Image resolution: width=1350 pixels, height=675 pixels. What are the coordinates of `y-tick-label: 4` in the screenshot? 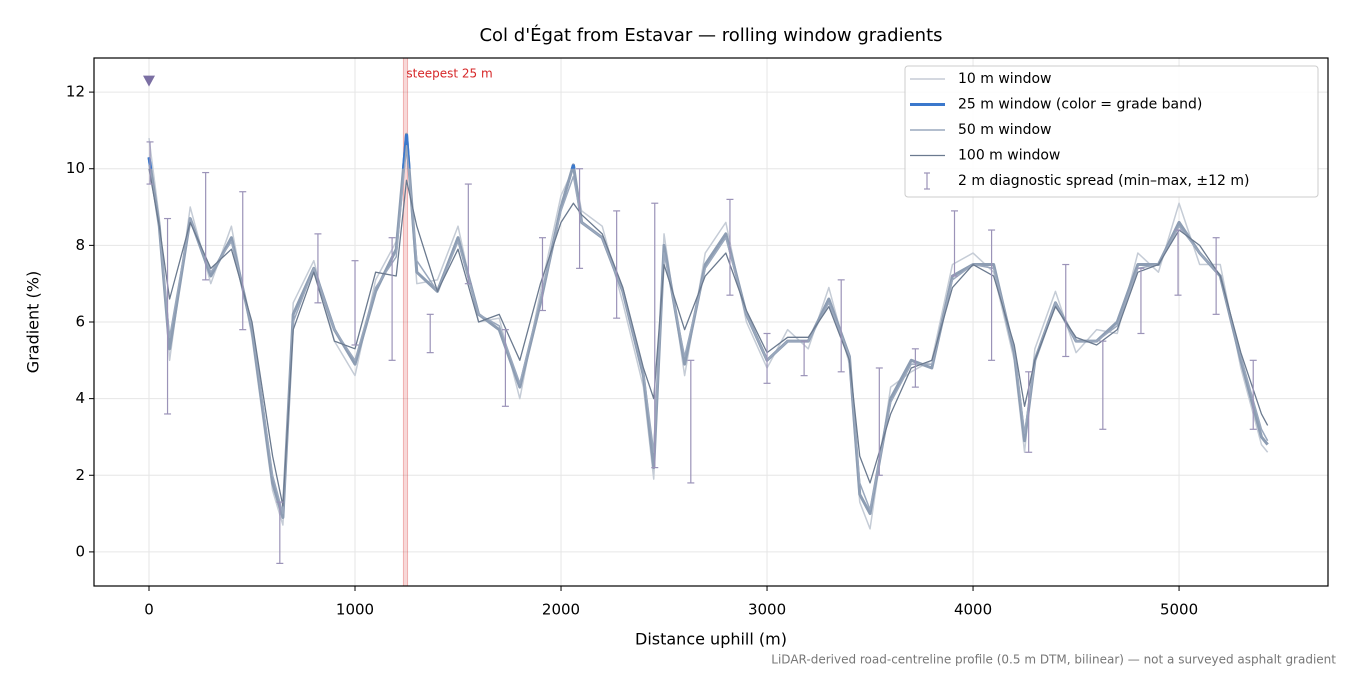 It's located at (80, 398).